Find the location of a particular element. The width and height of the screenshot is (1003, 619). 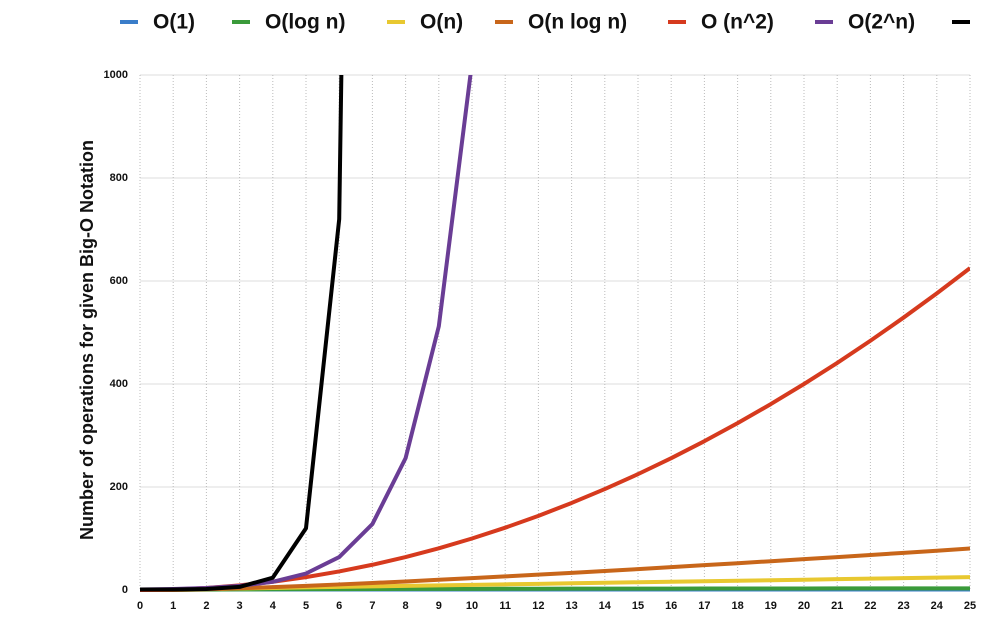

x-tick-label: 9 is located at coordinates (439, 606).